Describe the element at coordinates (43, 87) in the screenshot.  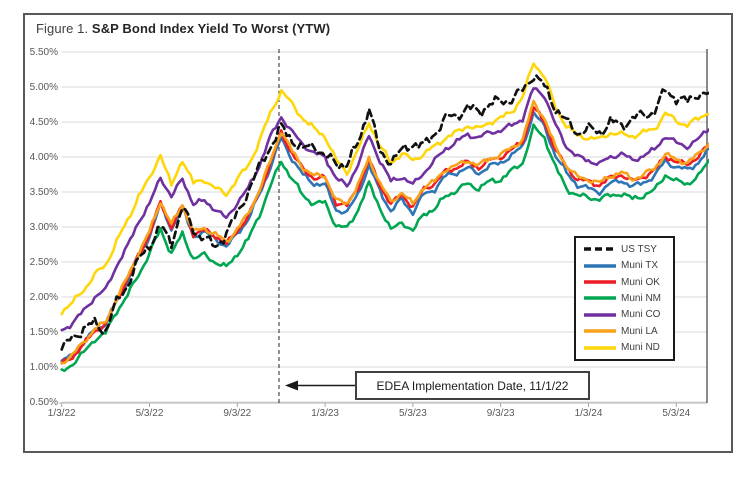
I see `y-tick-label: 5.00%` at that location.